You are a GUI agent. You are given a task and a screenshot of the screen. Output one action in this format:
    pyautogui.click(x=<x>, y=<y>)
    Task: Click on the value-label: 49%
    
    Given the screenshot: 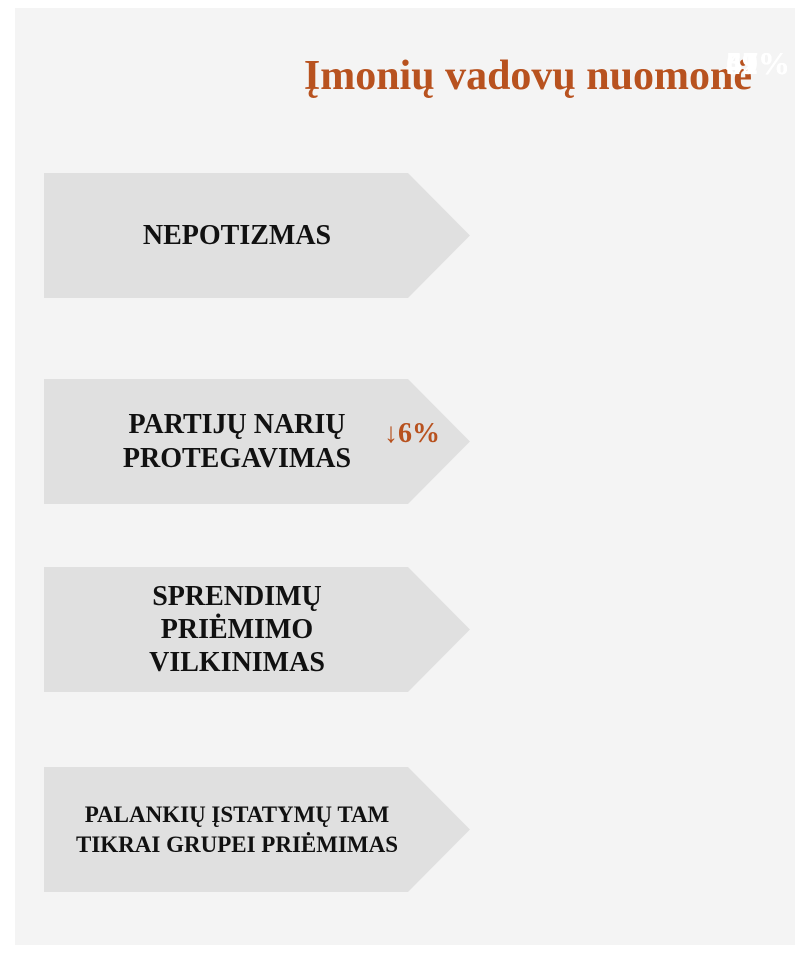 What is the action you would take?
    pyautogui.click(x=758, y=63)
    